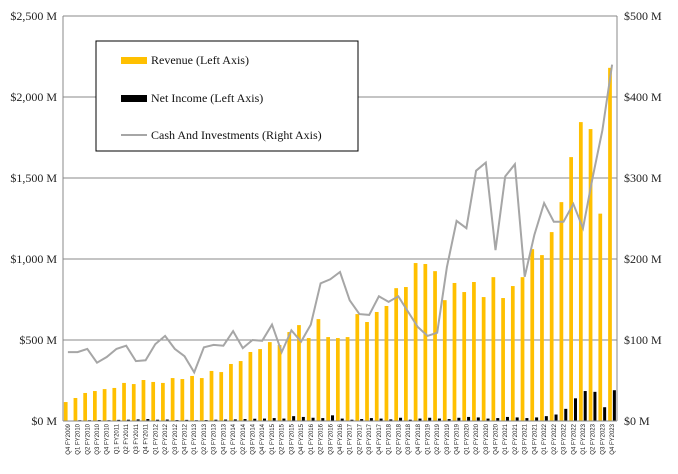 This screenshot has height=474, width=678. I want to click on x-tick-label: Q4 FY2020, so click(497, 438).